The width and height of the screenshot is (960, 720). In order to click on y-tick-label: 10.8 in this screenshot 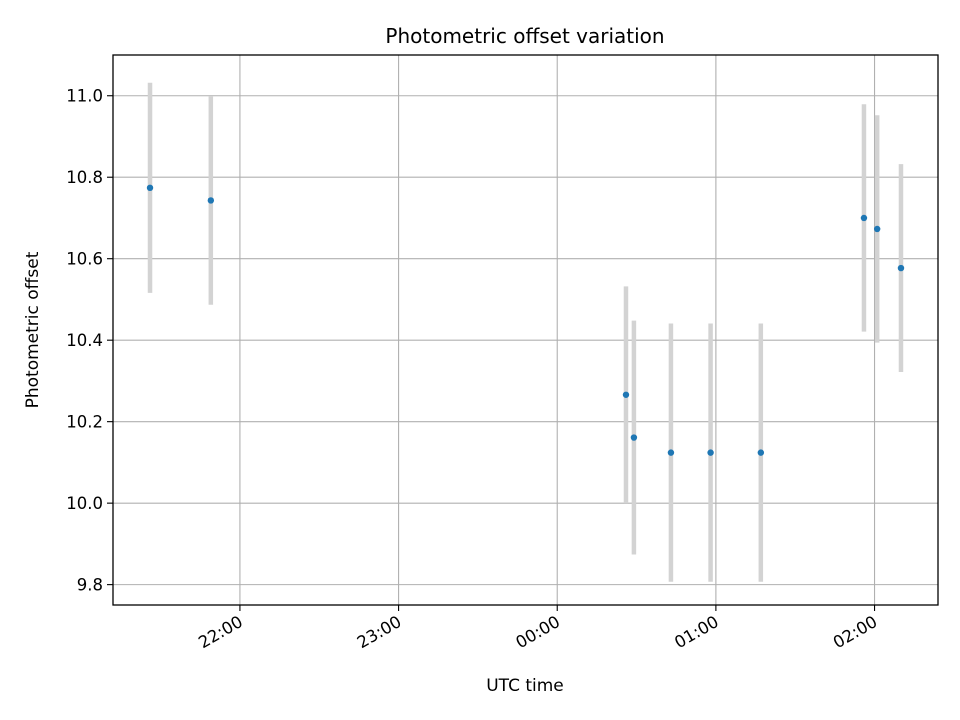, I will do `click(84, 177)`.